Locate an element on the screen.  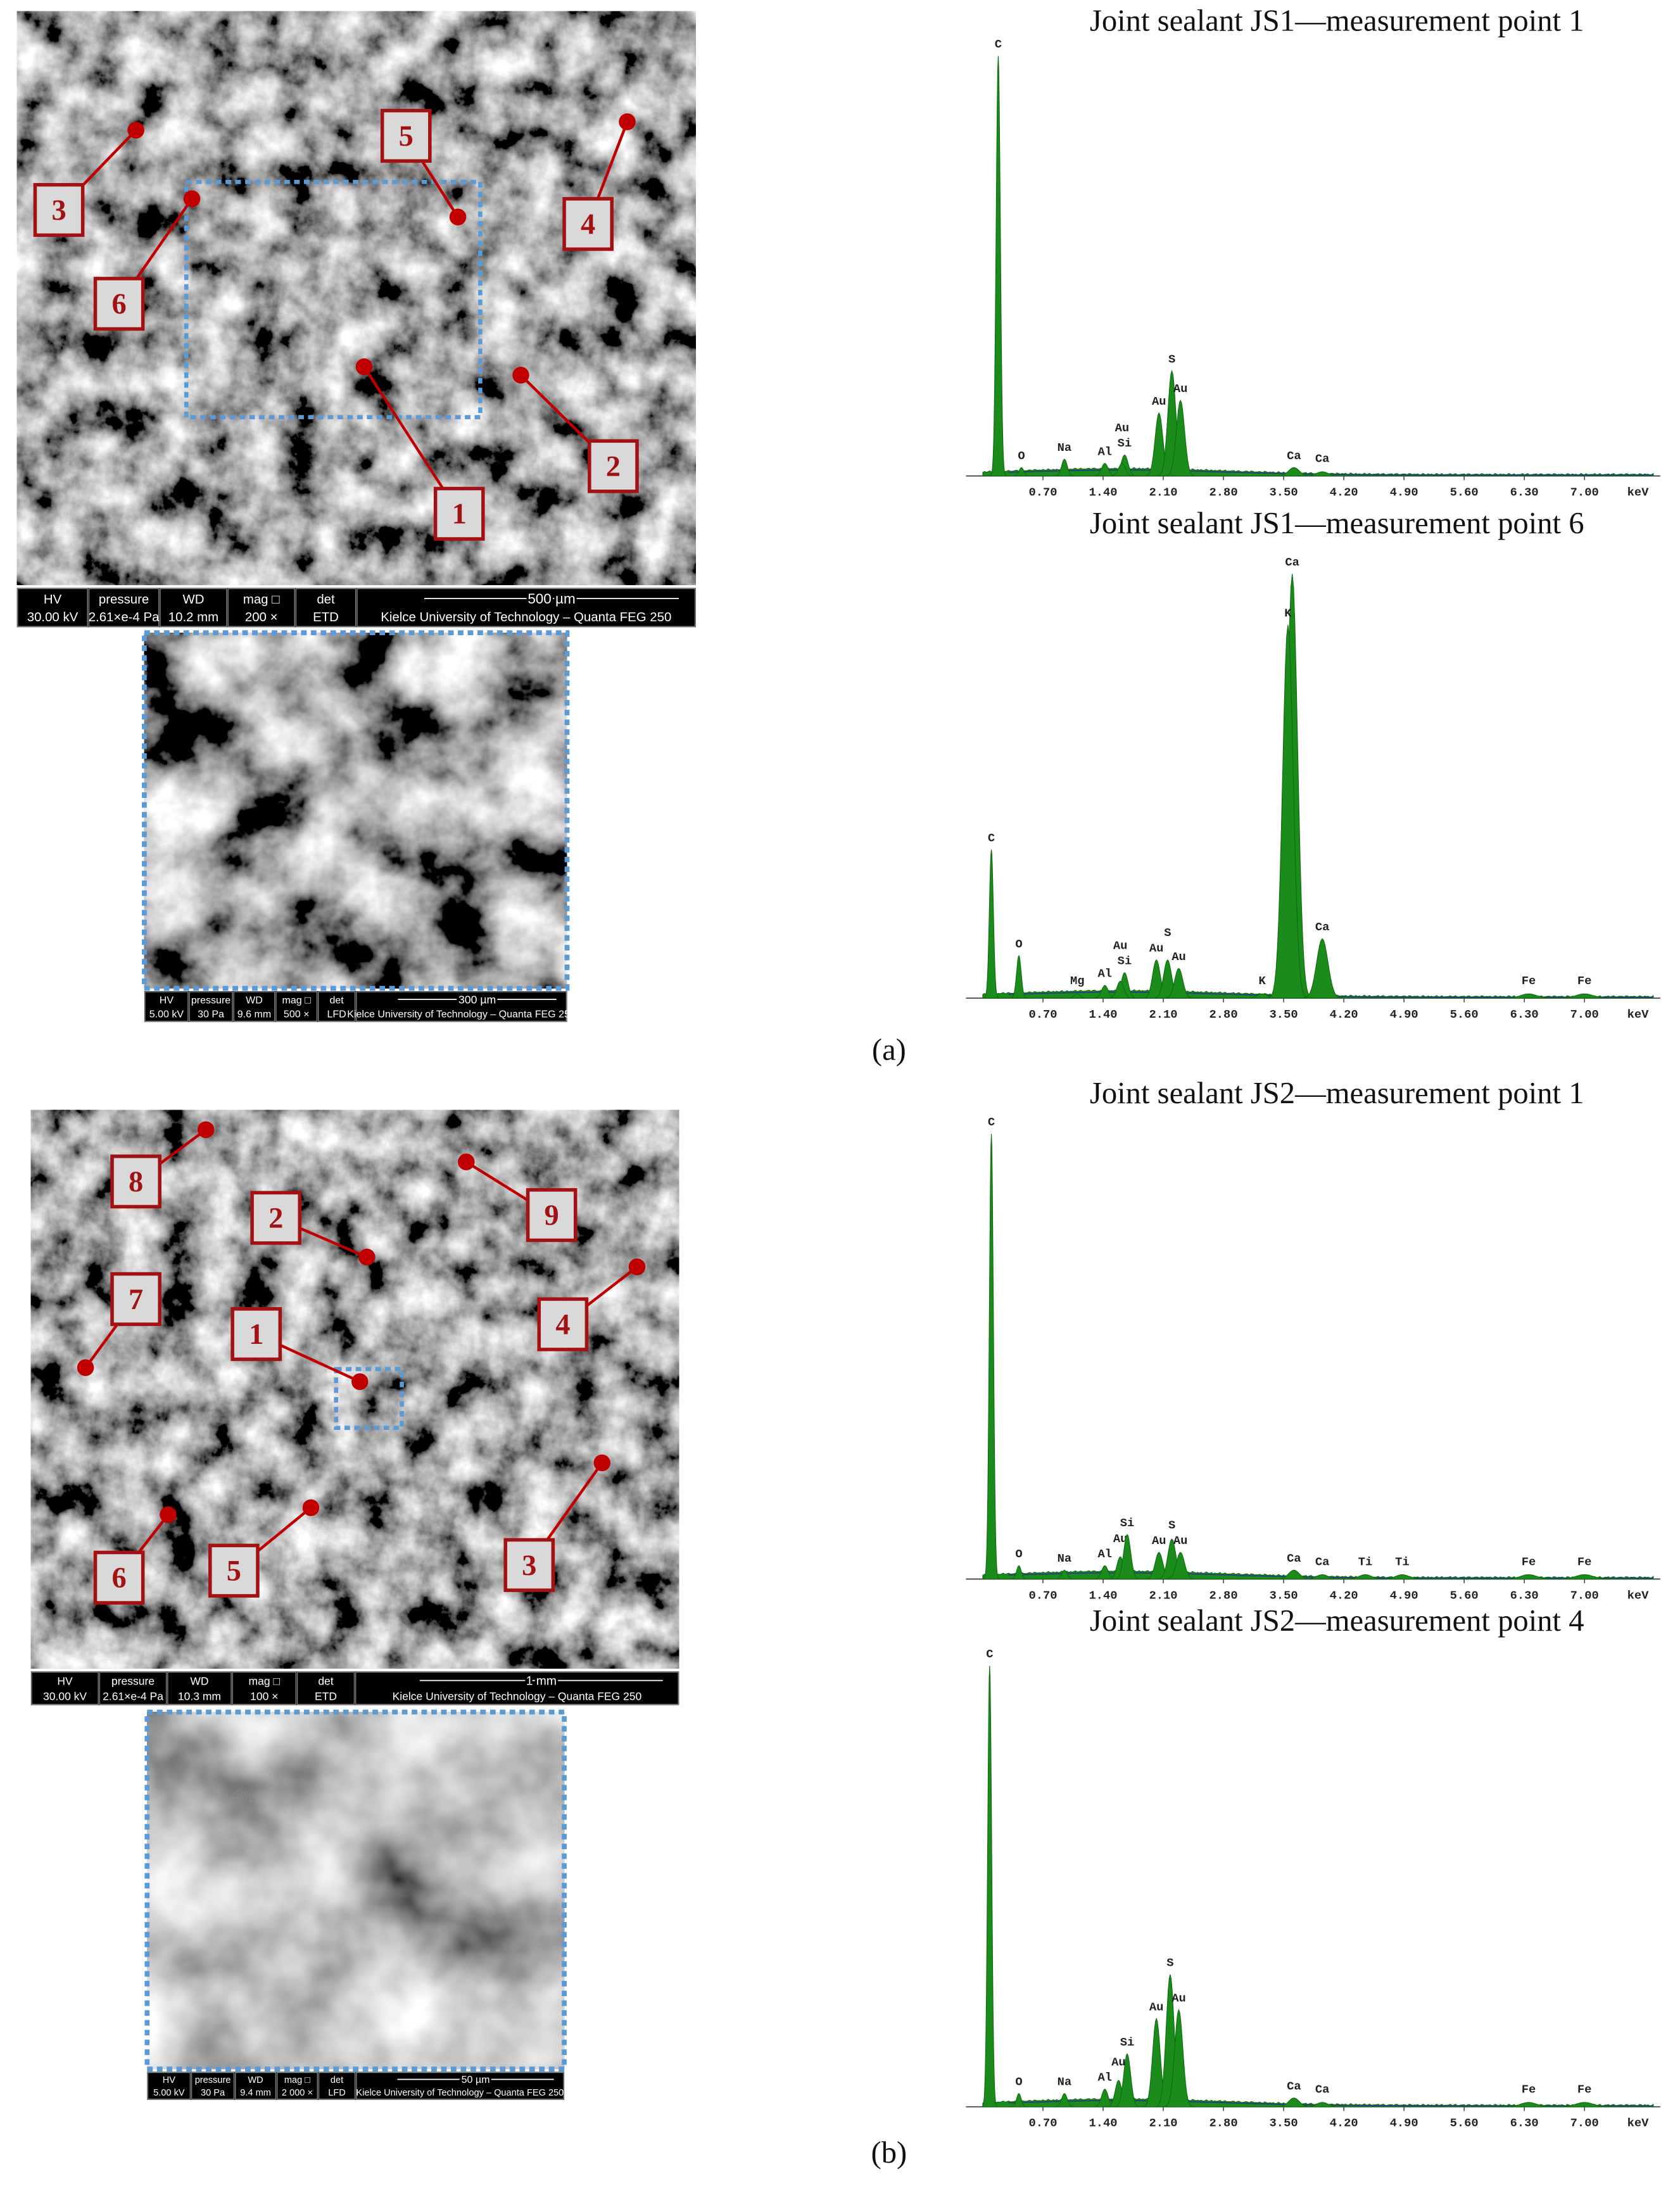
info-value: 9.4 mm is located at coordinates (255, 2093).